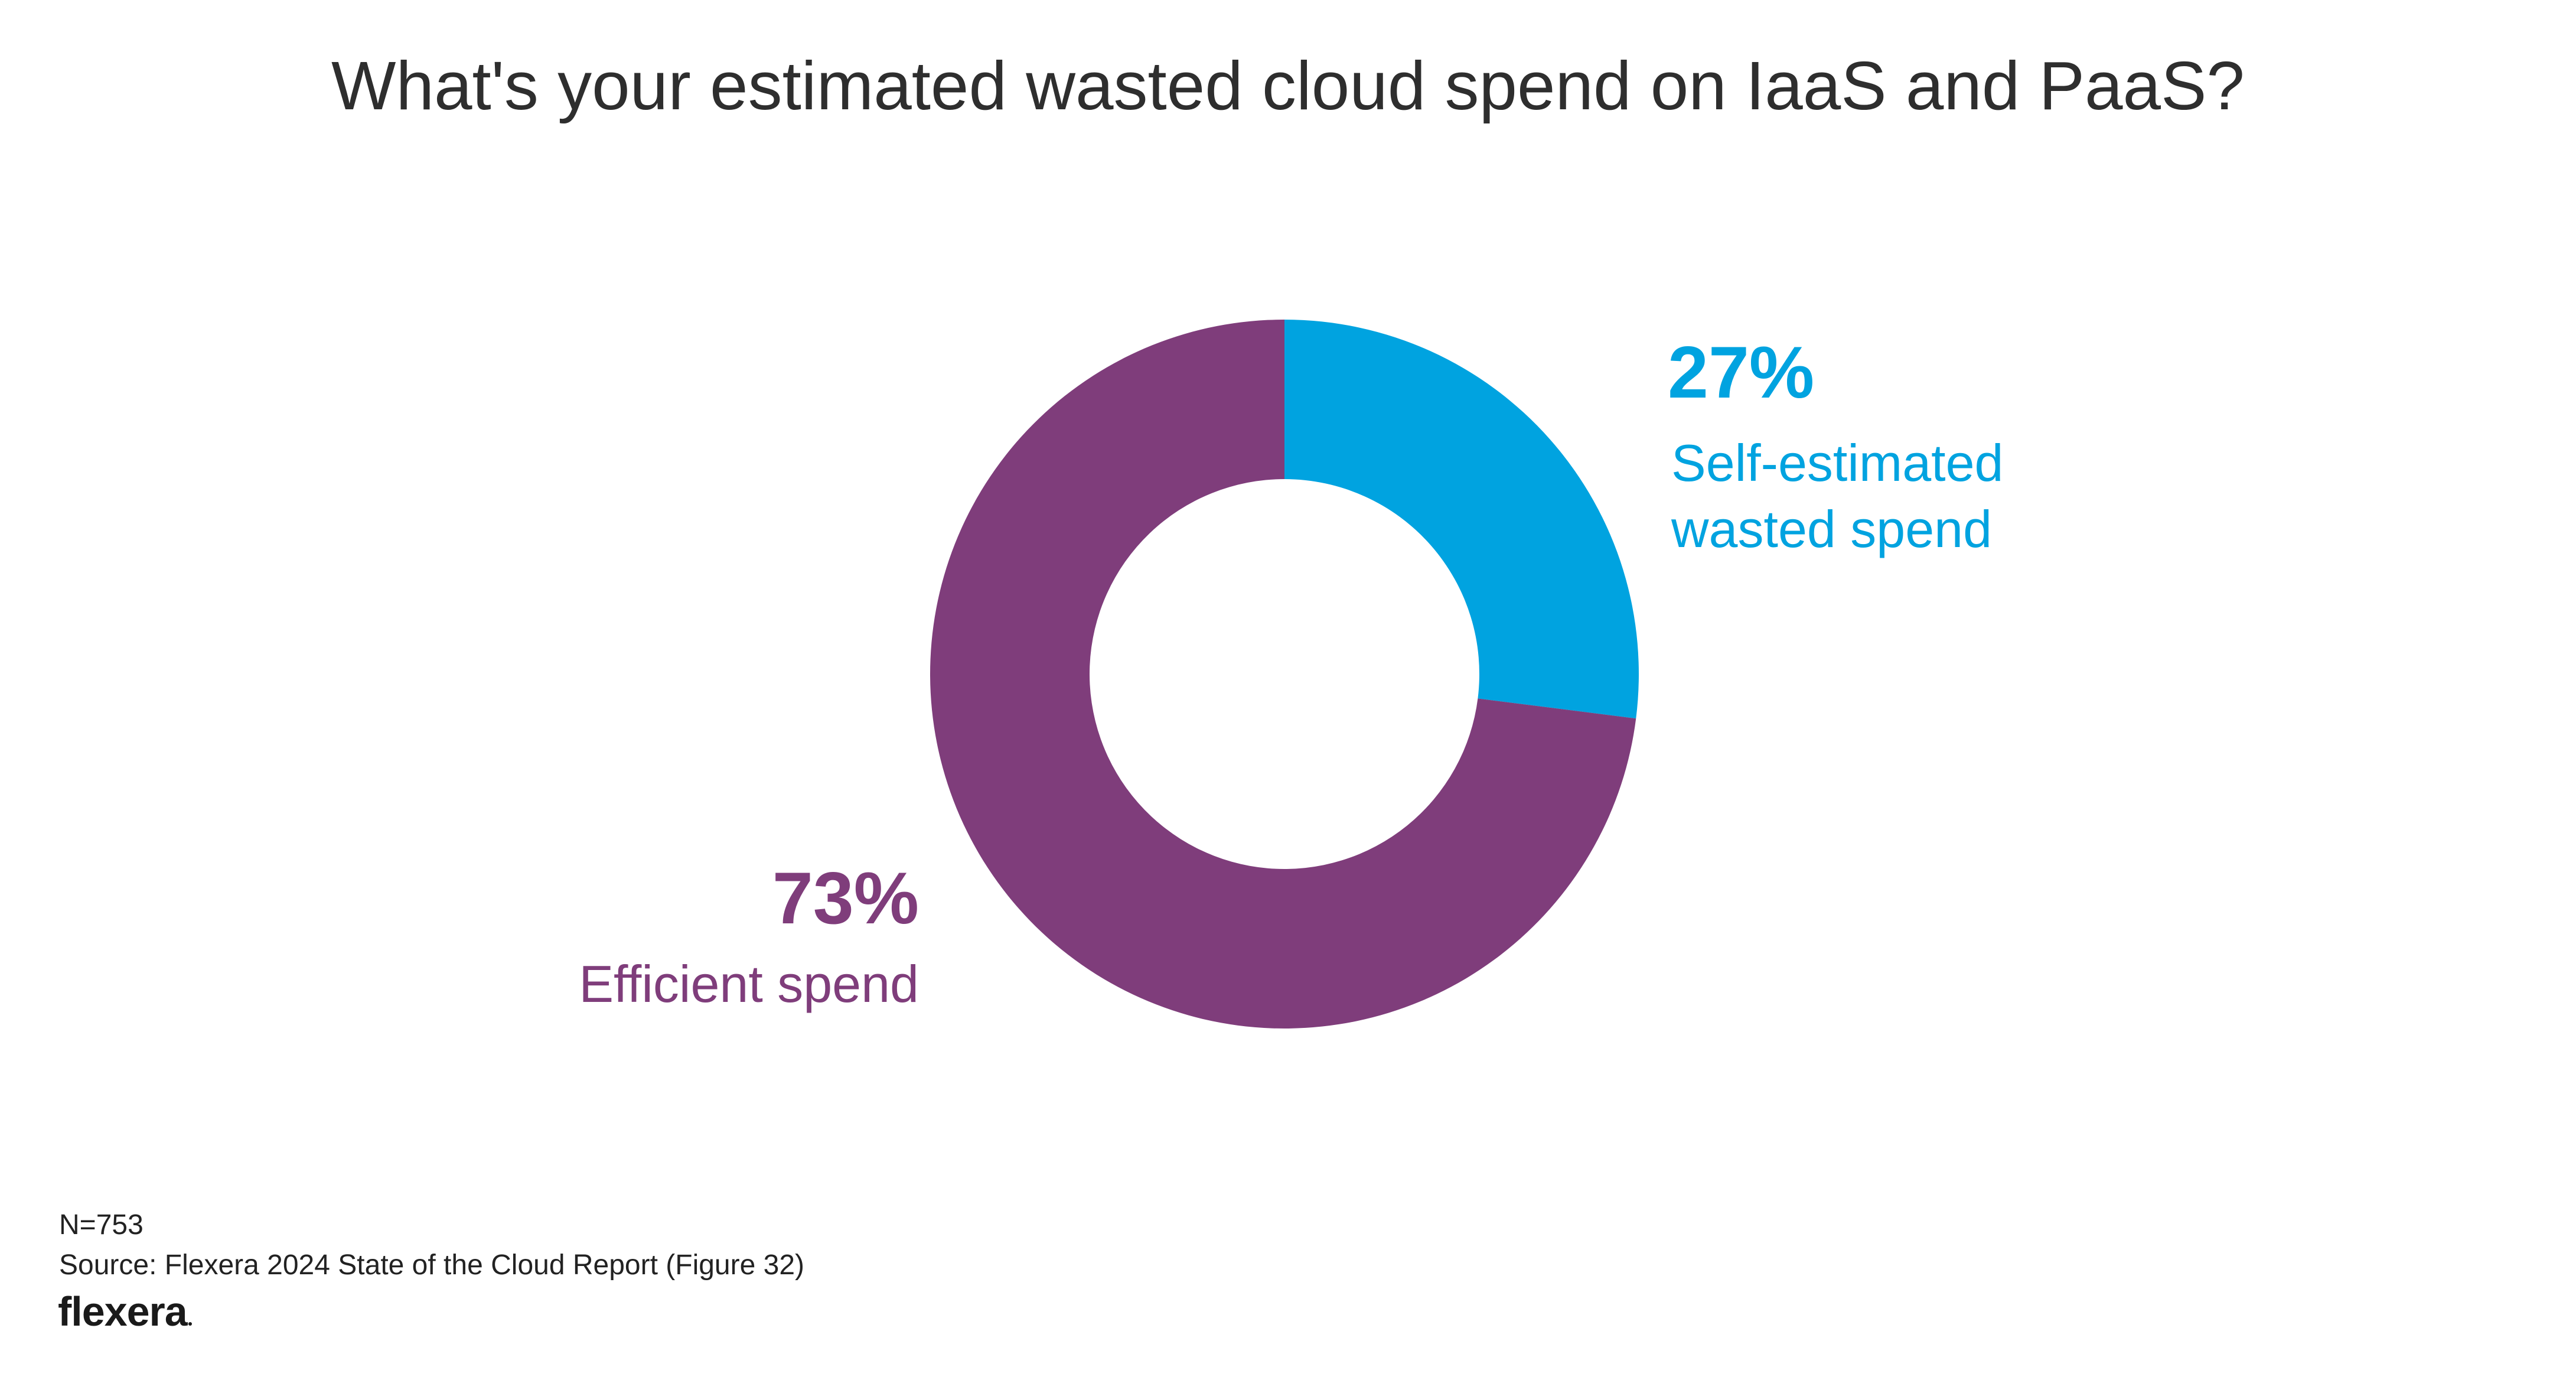 This screenshot has width=2576, height=1380. Describe the element at coordinates (846, 898) in the screenshot. I see `efficient-percent-label: 73%` at that location.